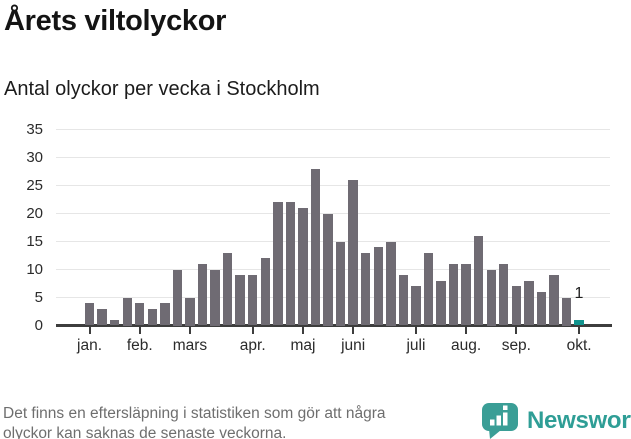  I want to click on y-axis-label-5: 5, so click(38, 297).